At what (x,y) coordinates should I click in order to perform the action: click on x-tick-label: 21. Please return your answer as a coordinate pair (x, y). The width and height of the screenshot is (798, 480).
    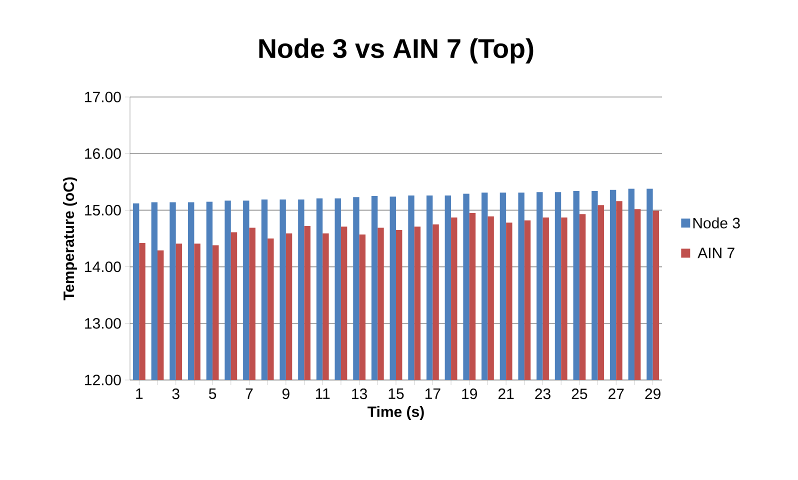
    Looking at the image, I should click on (506, 394).